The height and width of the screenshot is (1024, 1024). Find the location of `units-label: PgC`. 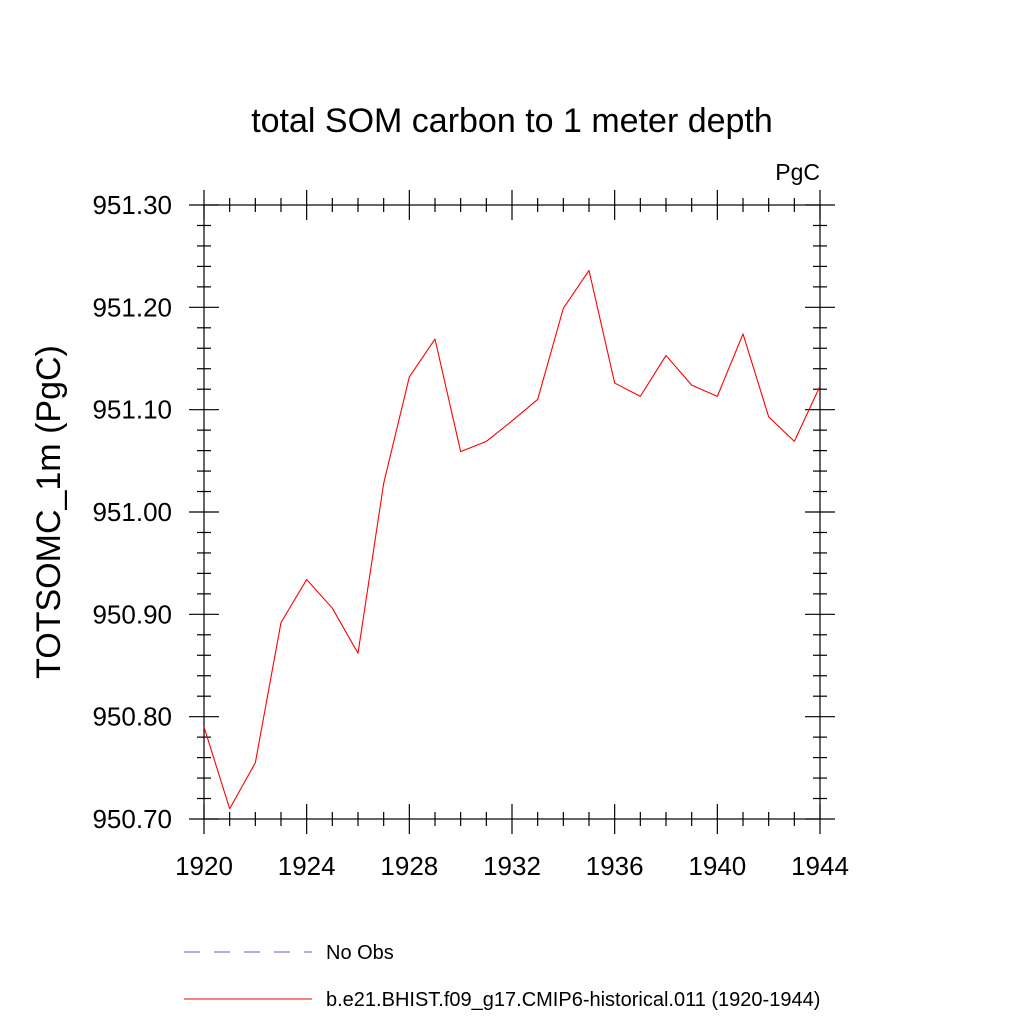

units-label: PgC is located at coordinates (797, 172).